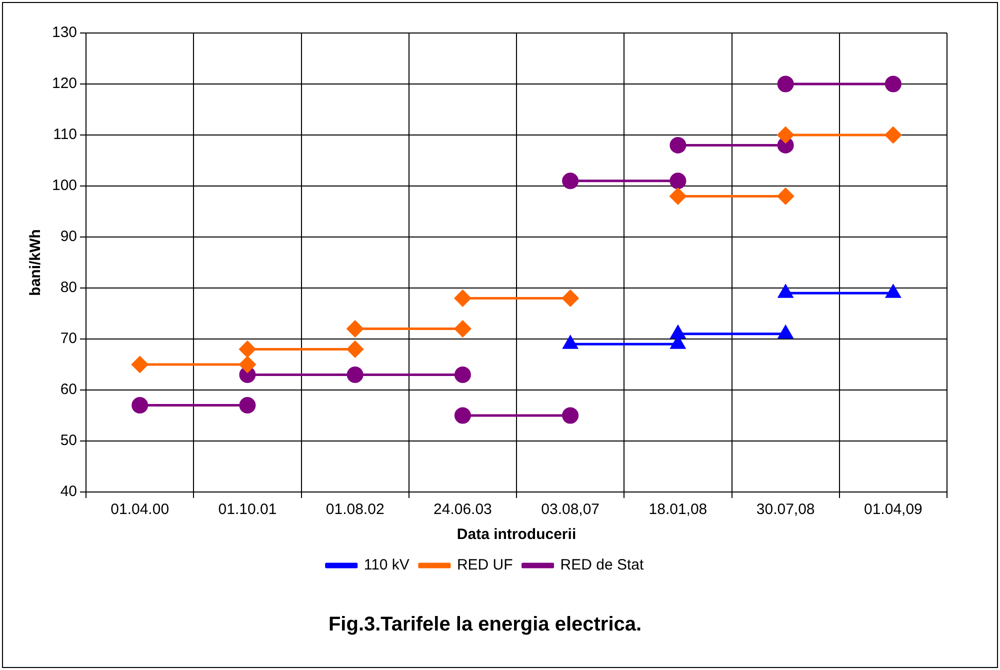 The width and height of the screenshot is (1000, 670). I want to click on y-tick-label: 80, so click(69, 287).